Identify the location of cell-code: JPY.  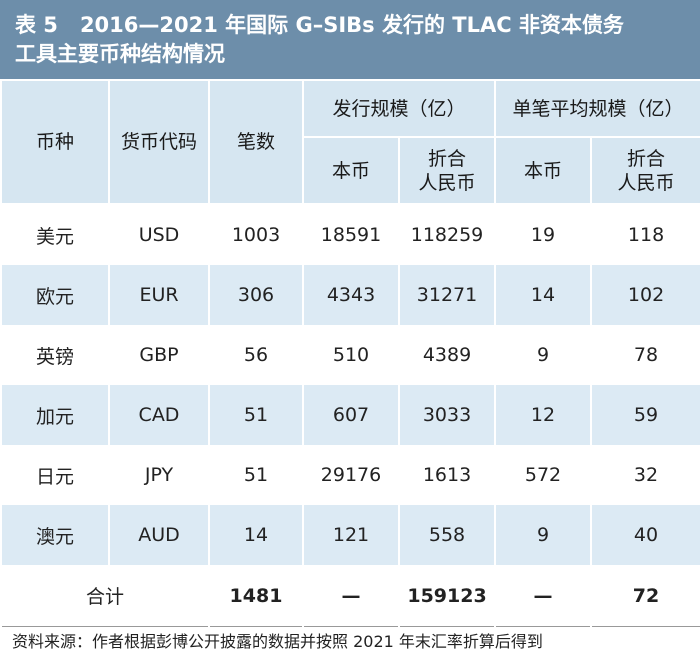
(159, 475).